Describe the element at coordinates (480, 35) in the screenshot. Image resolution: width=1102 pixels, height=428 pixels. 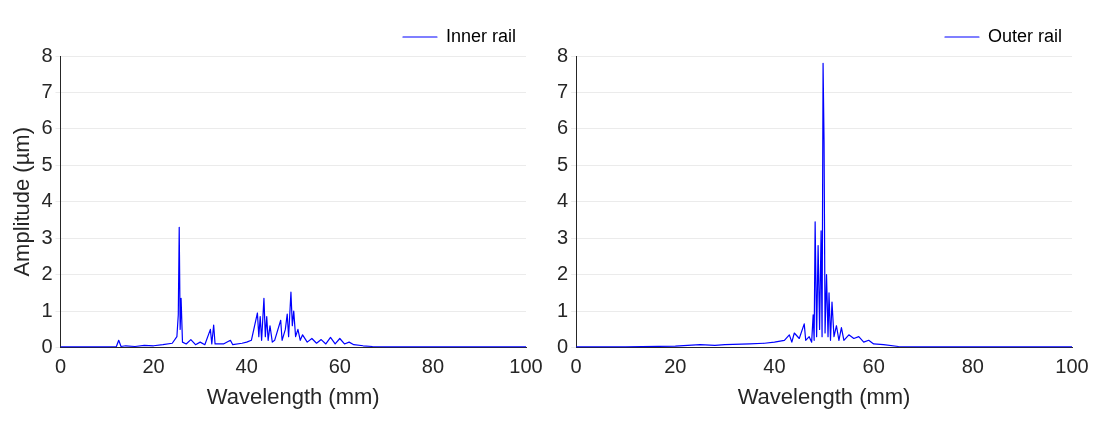
I see `legend-label: Inner rail` at that location.